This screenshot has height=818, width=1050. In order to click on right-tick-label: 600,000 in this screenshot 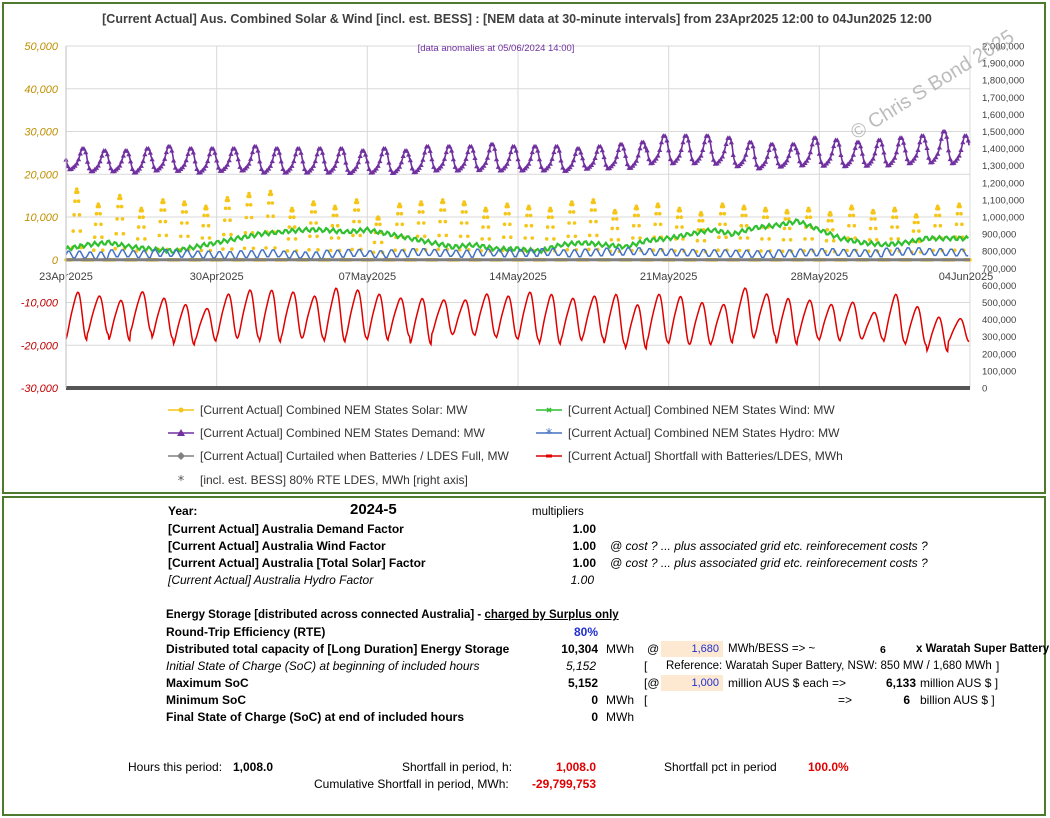, I will do `click(999, 286)`.